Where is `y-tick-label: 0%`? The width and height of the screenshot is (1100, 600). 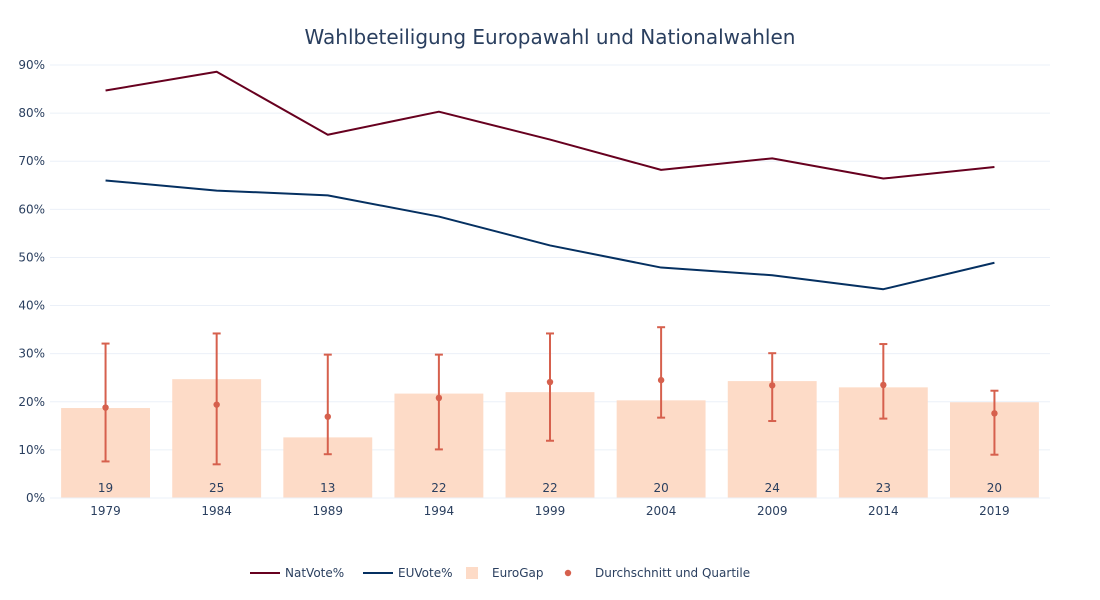 y-tick-label: 0% is located at coordinates (35, 498).